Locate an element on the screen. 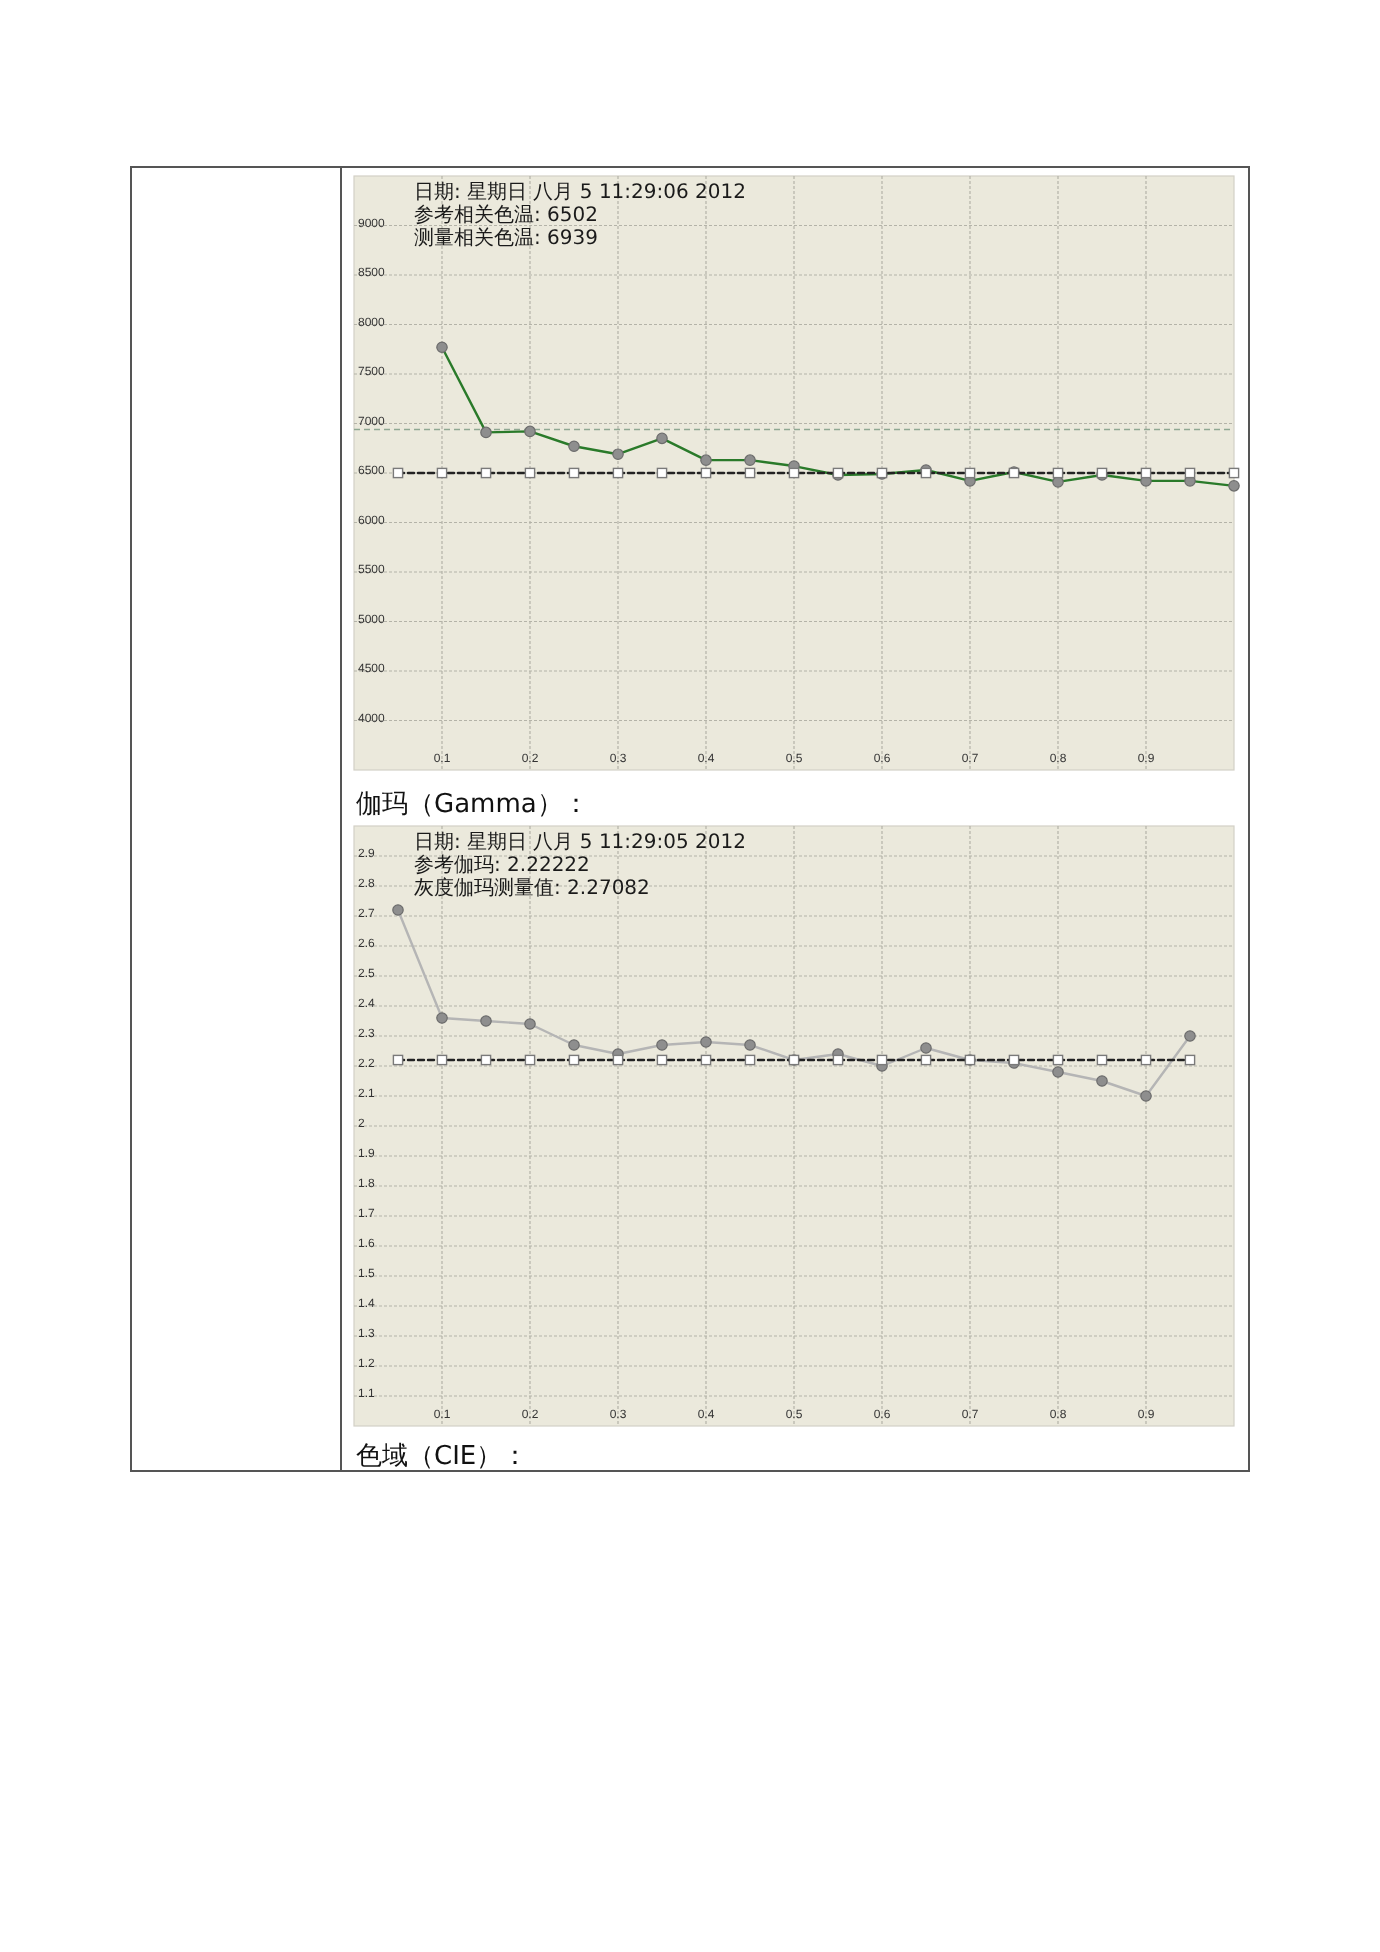 Image resolution: width=1380 pixels, height=1952 pixels. annotation: 参考伽玛: 2.22222 is located at coordinates (502, 865).